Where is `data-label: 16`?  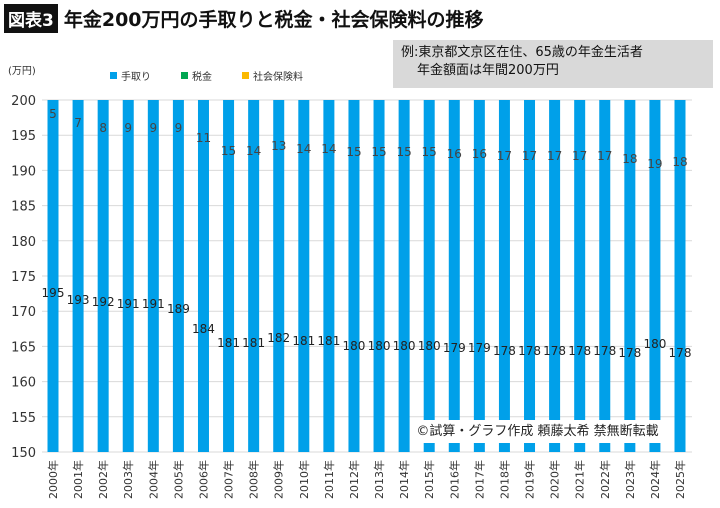 data-label: 16 is located at coordinates (479, 154).